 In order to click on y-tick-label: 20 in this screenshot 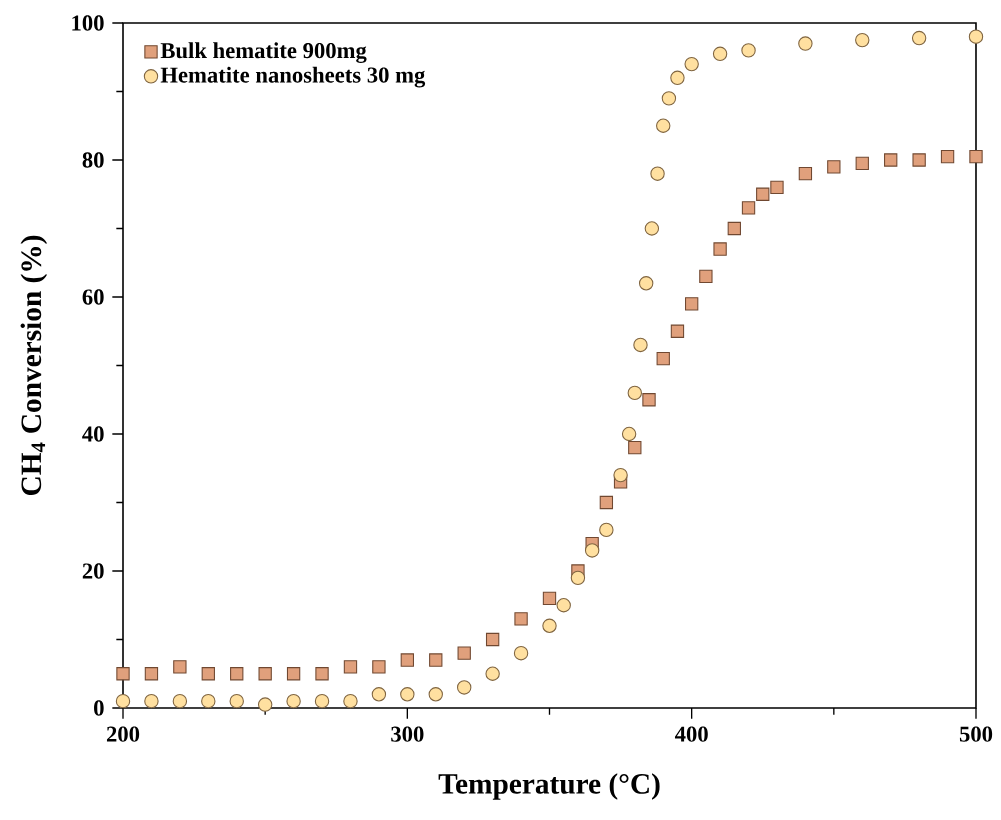, I will do `click(93, 571)`.